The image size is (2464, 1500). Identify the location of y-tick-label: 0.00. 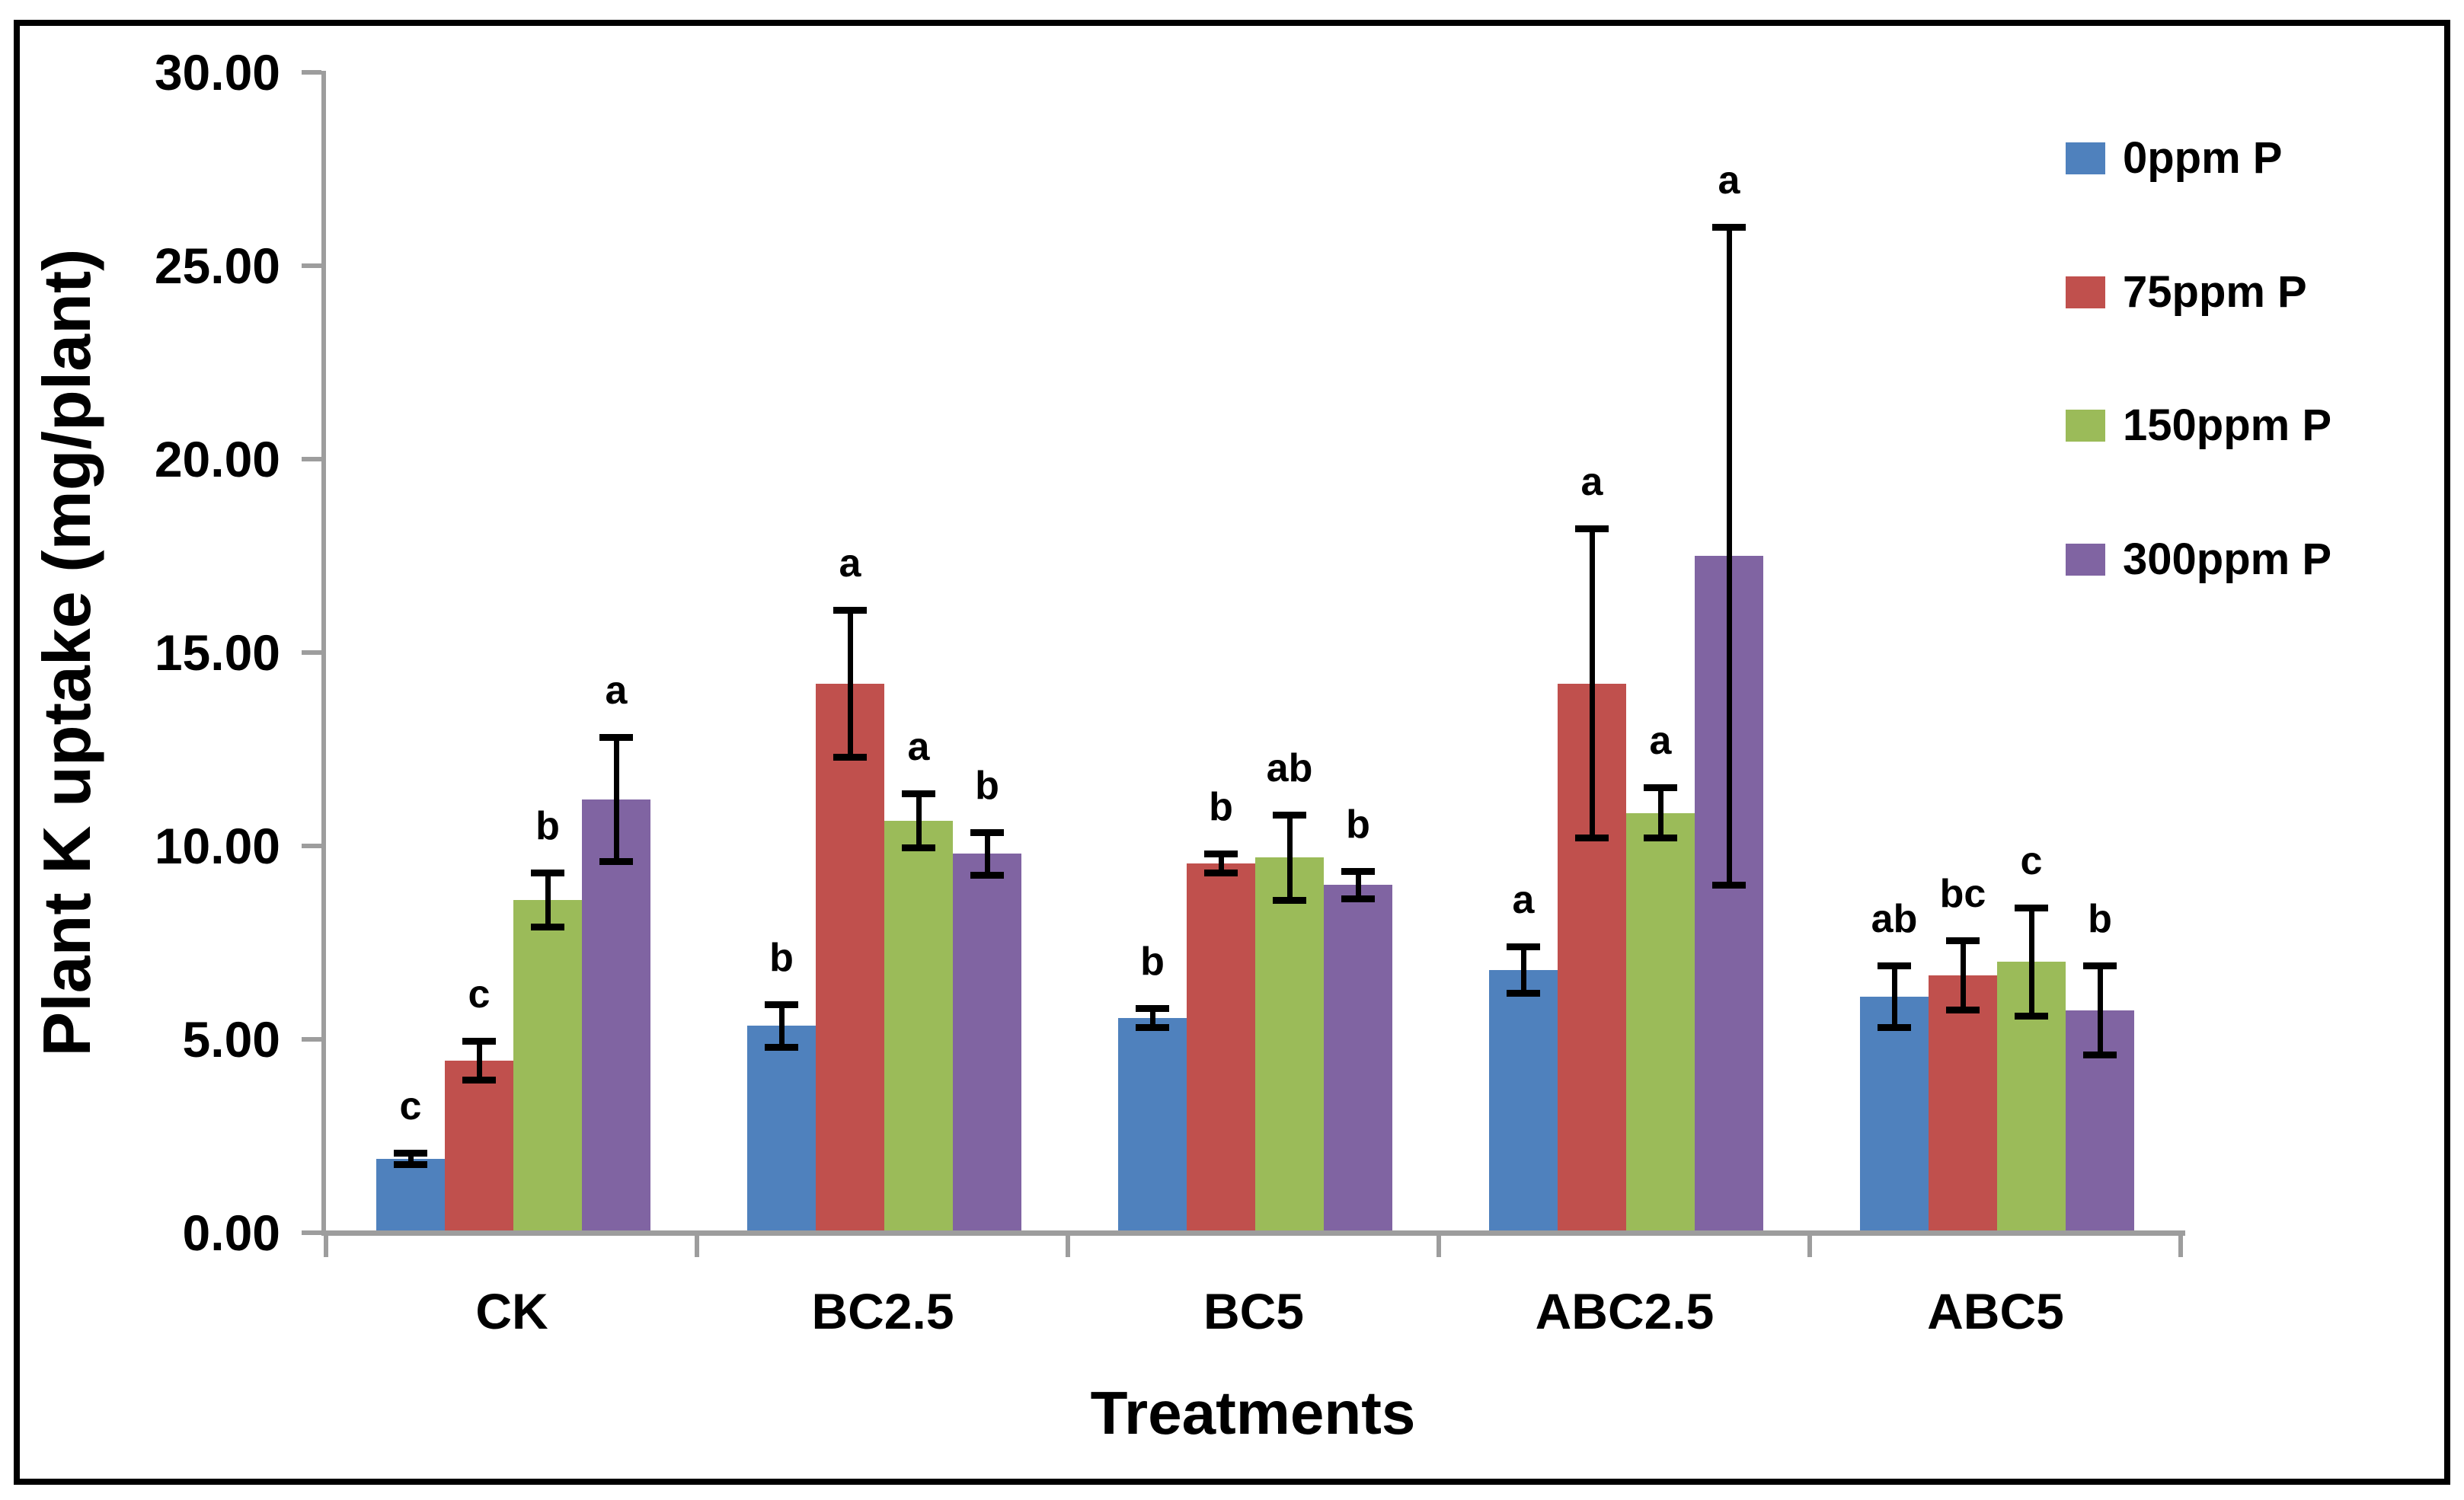
(231, 1233).